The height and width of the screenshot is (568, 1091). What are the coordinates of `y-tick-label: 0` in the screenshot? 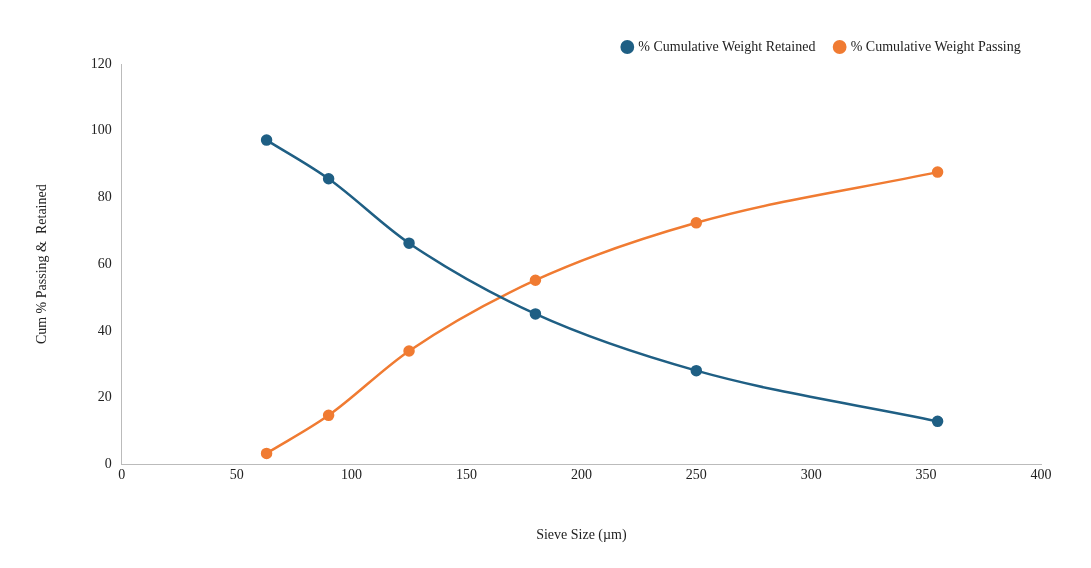 It's located at (108, 464).